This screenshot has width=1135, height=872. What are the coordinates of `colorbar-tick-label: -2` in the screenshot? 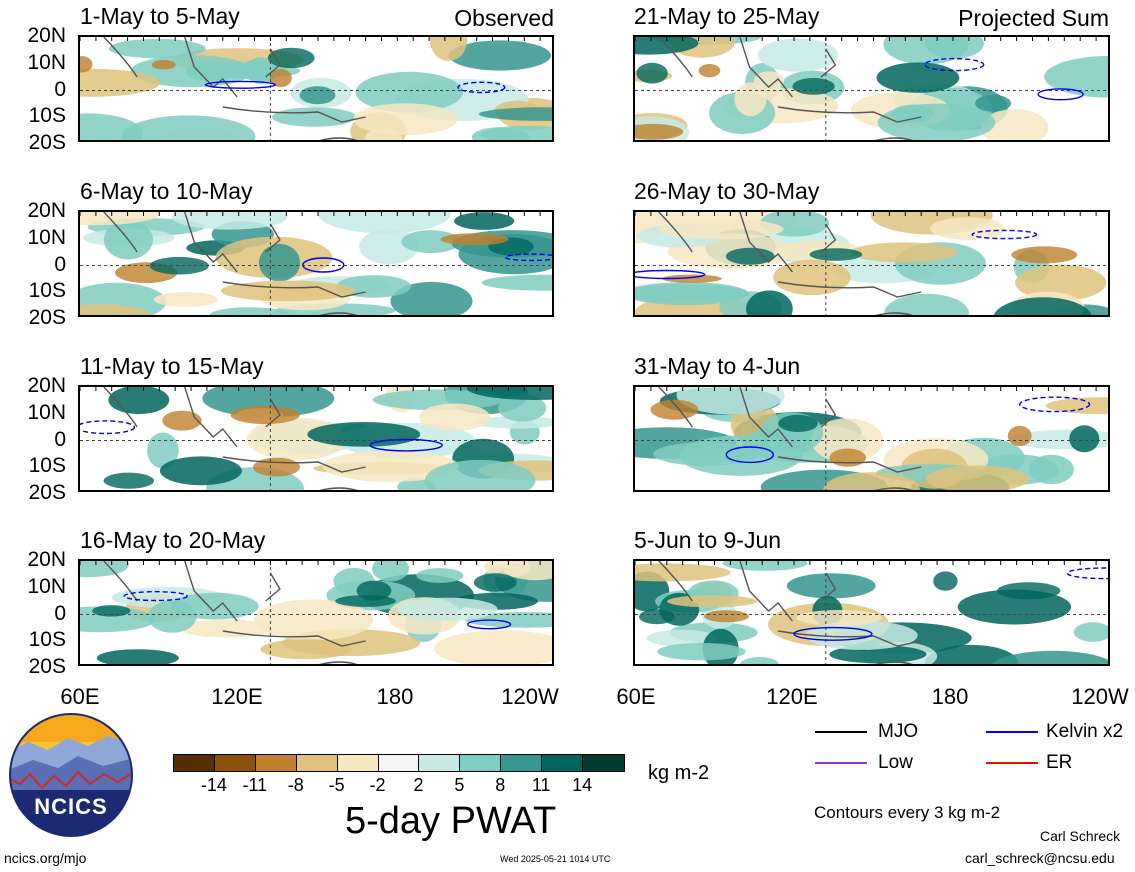 It's located at (377, 785).